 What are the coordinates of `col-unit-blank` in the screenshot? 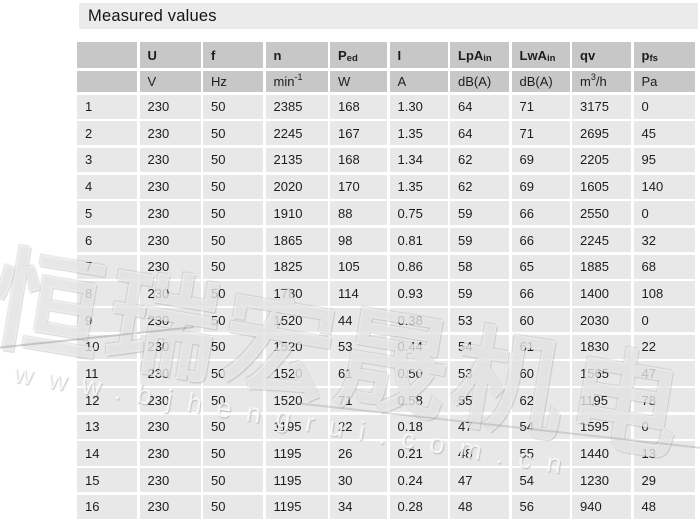 It's located at (107, 81).